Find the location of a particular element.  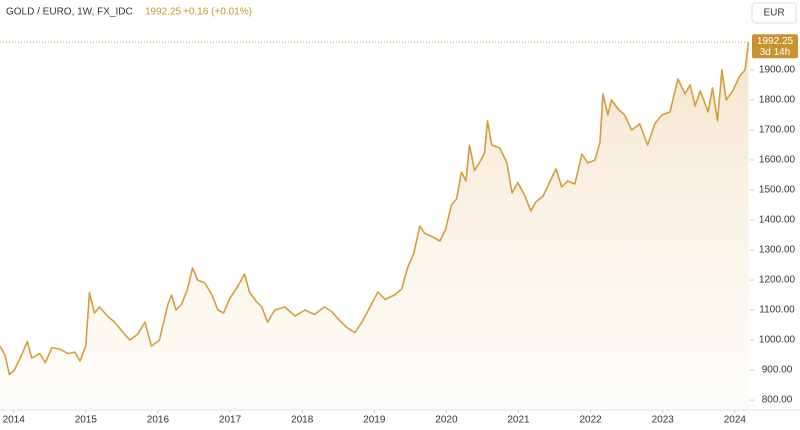

x-tick-label: 2018 is located at coordinates (302, 420).